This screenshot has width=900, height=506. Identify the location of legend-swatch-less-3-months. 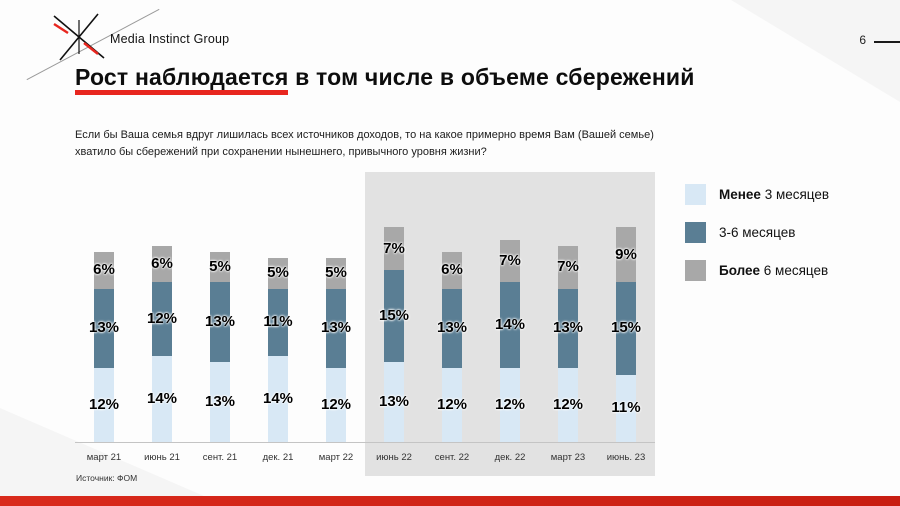
(695, 194).